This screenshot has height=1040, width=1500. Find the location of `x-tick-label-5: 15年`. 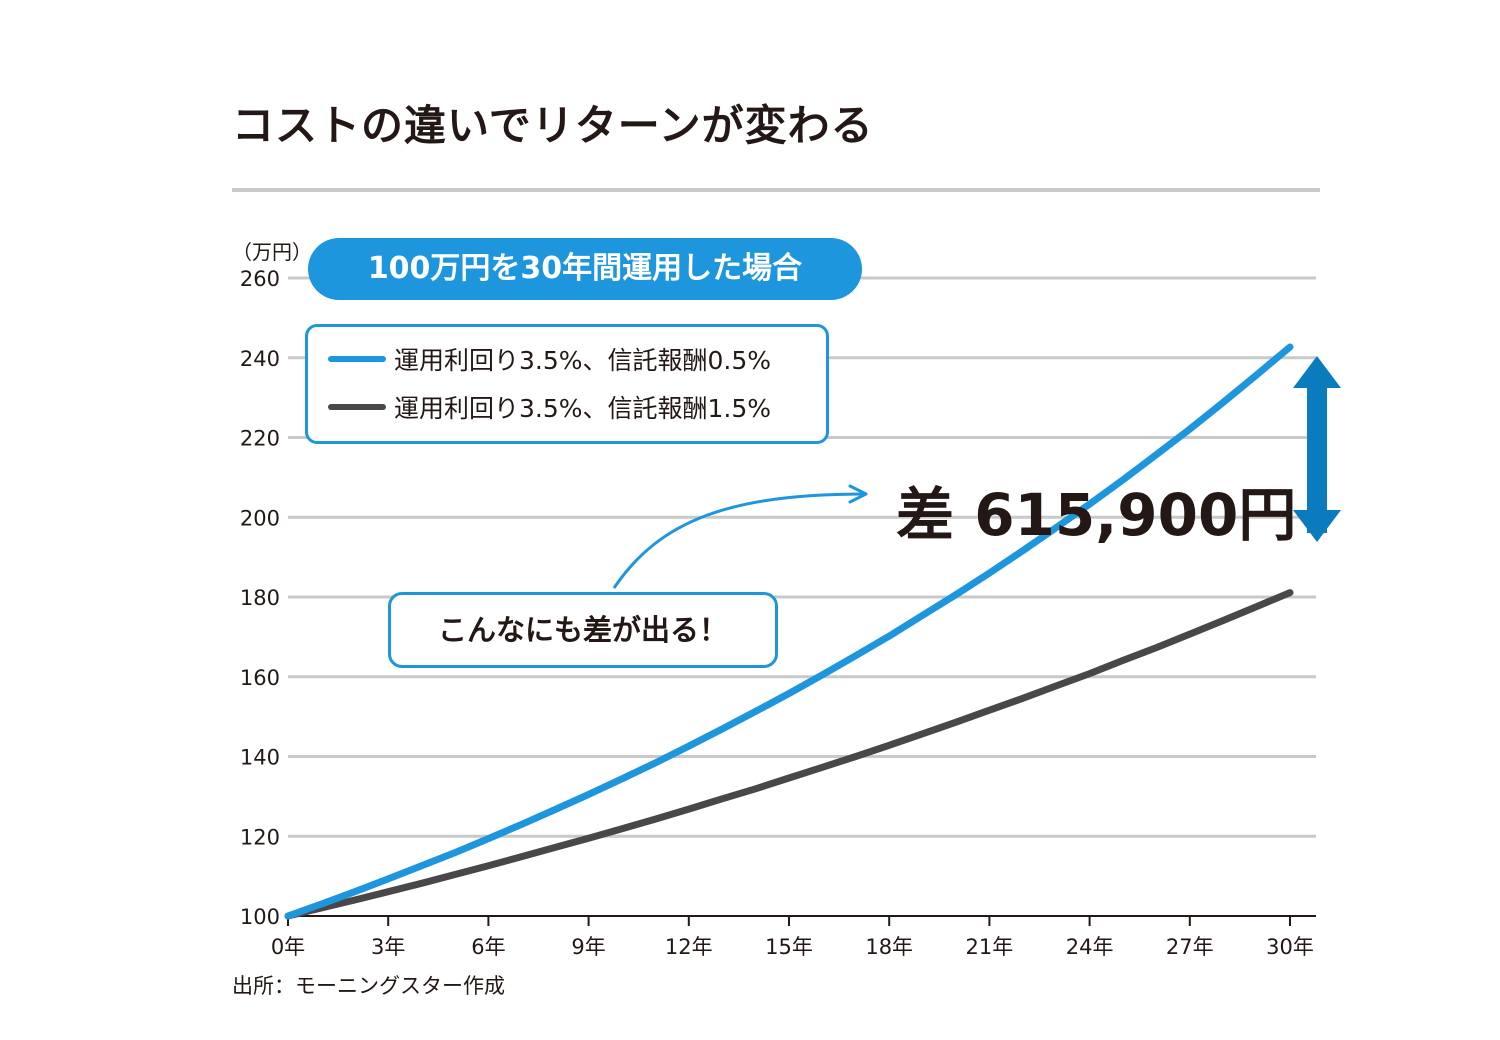

x-tick-label-5: 15年 is located at coordinates (789, 947).